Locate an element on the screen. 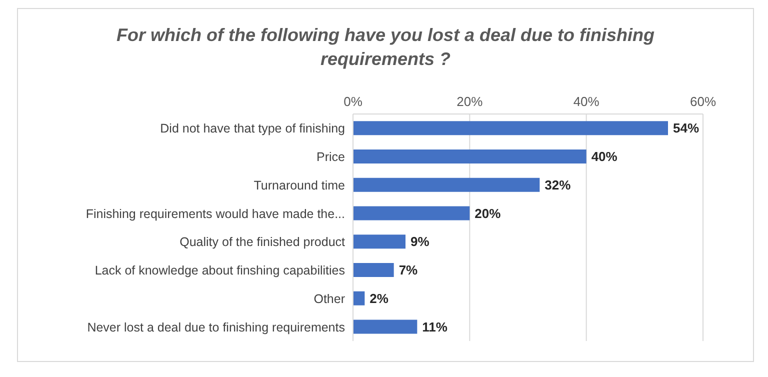 This screenshot has height=377, width=768. y-tick-label: Turnaround time is located at coordinates (300, 185).